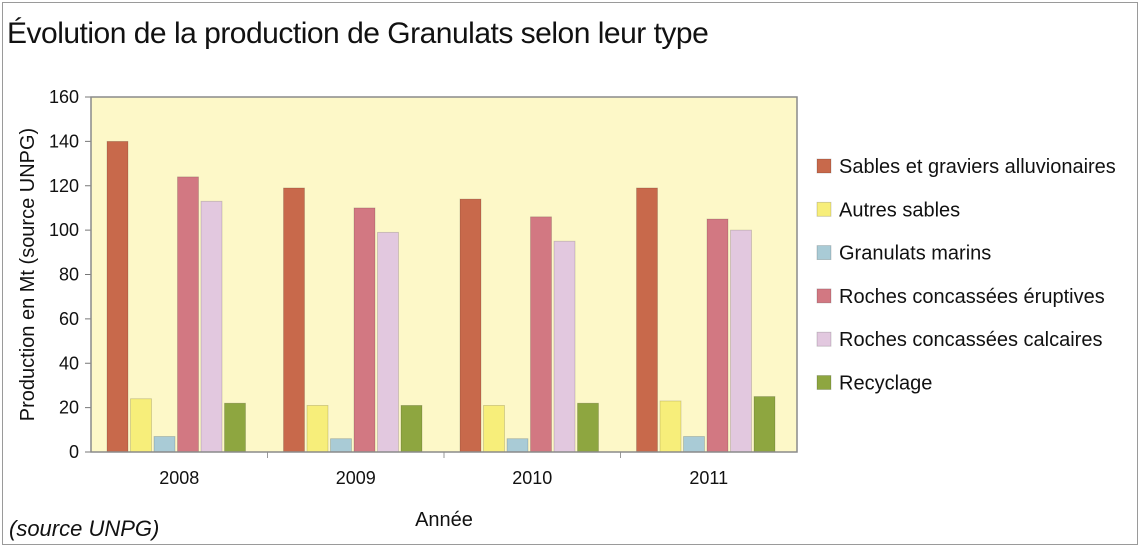  I want to click on y-tick-label: 20, so click(69, 408).